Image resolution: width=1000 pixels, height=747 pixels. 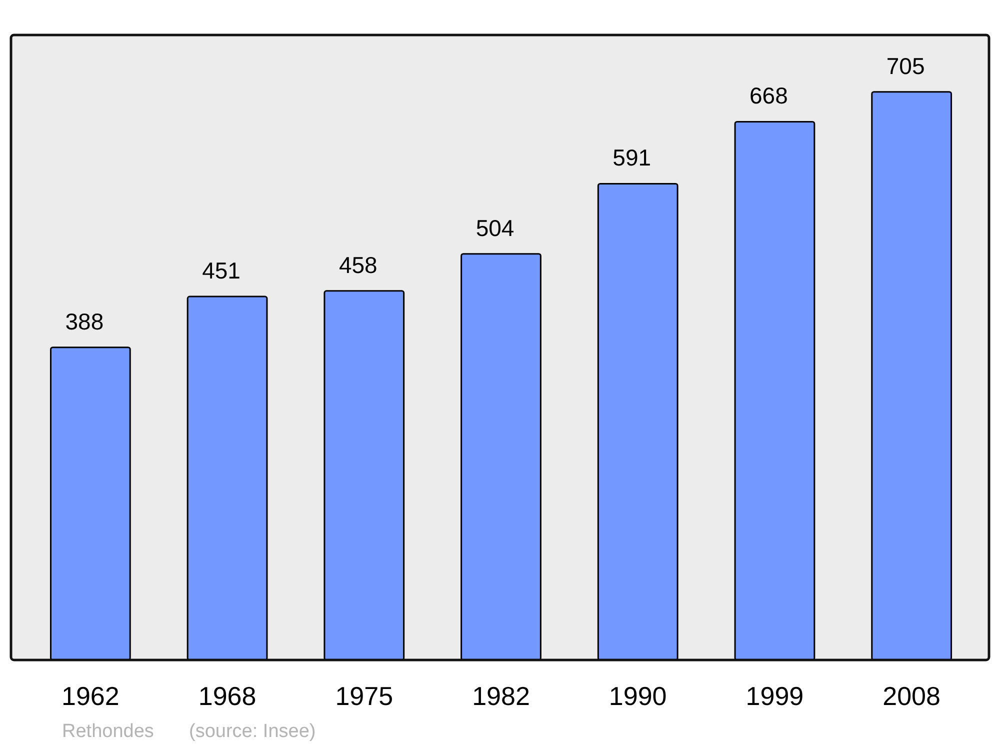 I want to click on x-tick-label: 1962, so click(x=91, y=696).